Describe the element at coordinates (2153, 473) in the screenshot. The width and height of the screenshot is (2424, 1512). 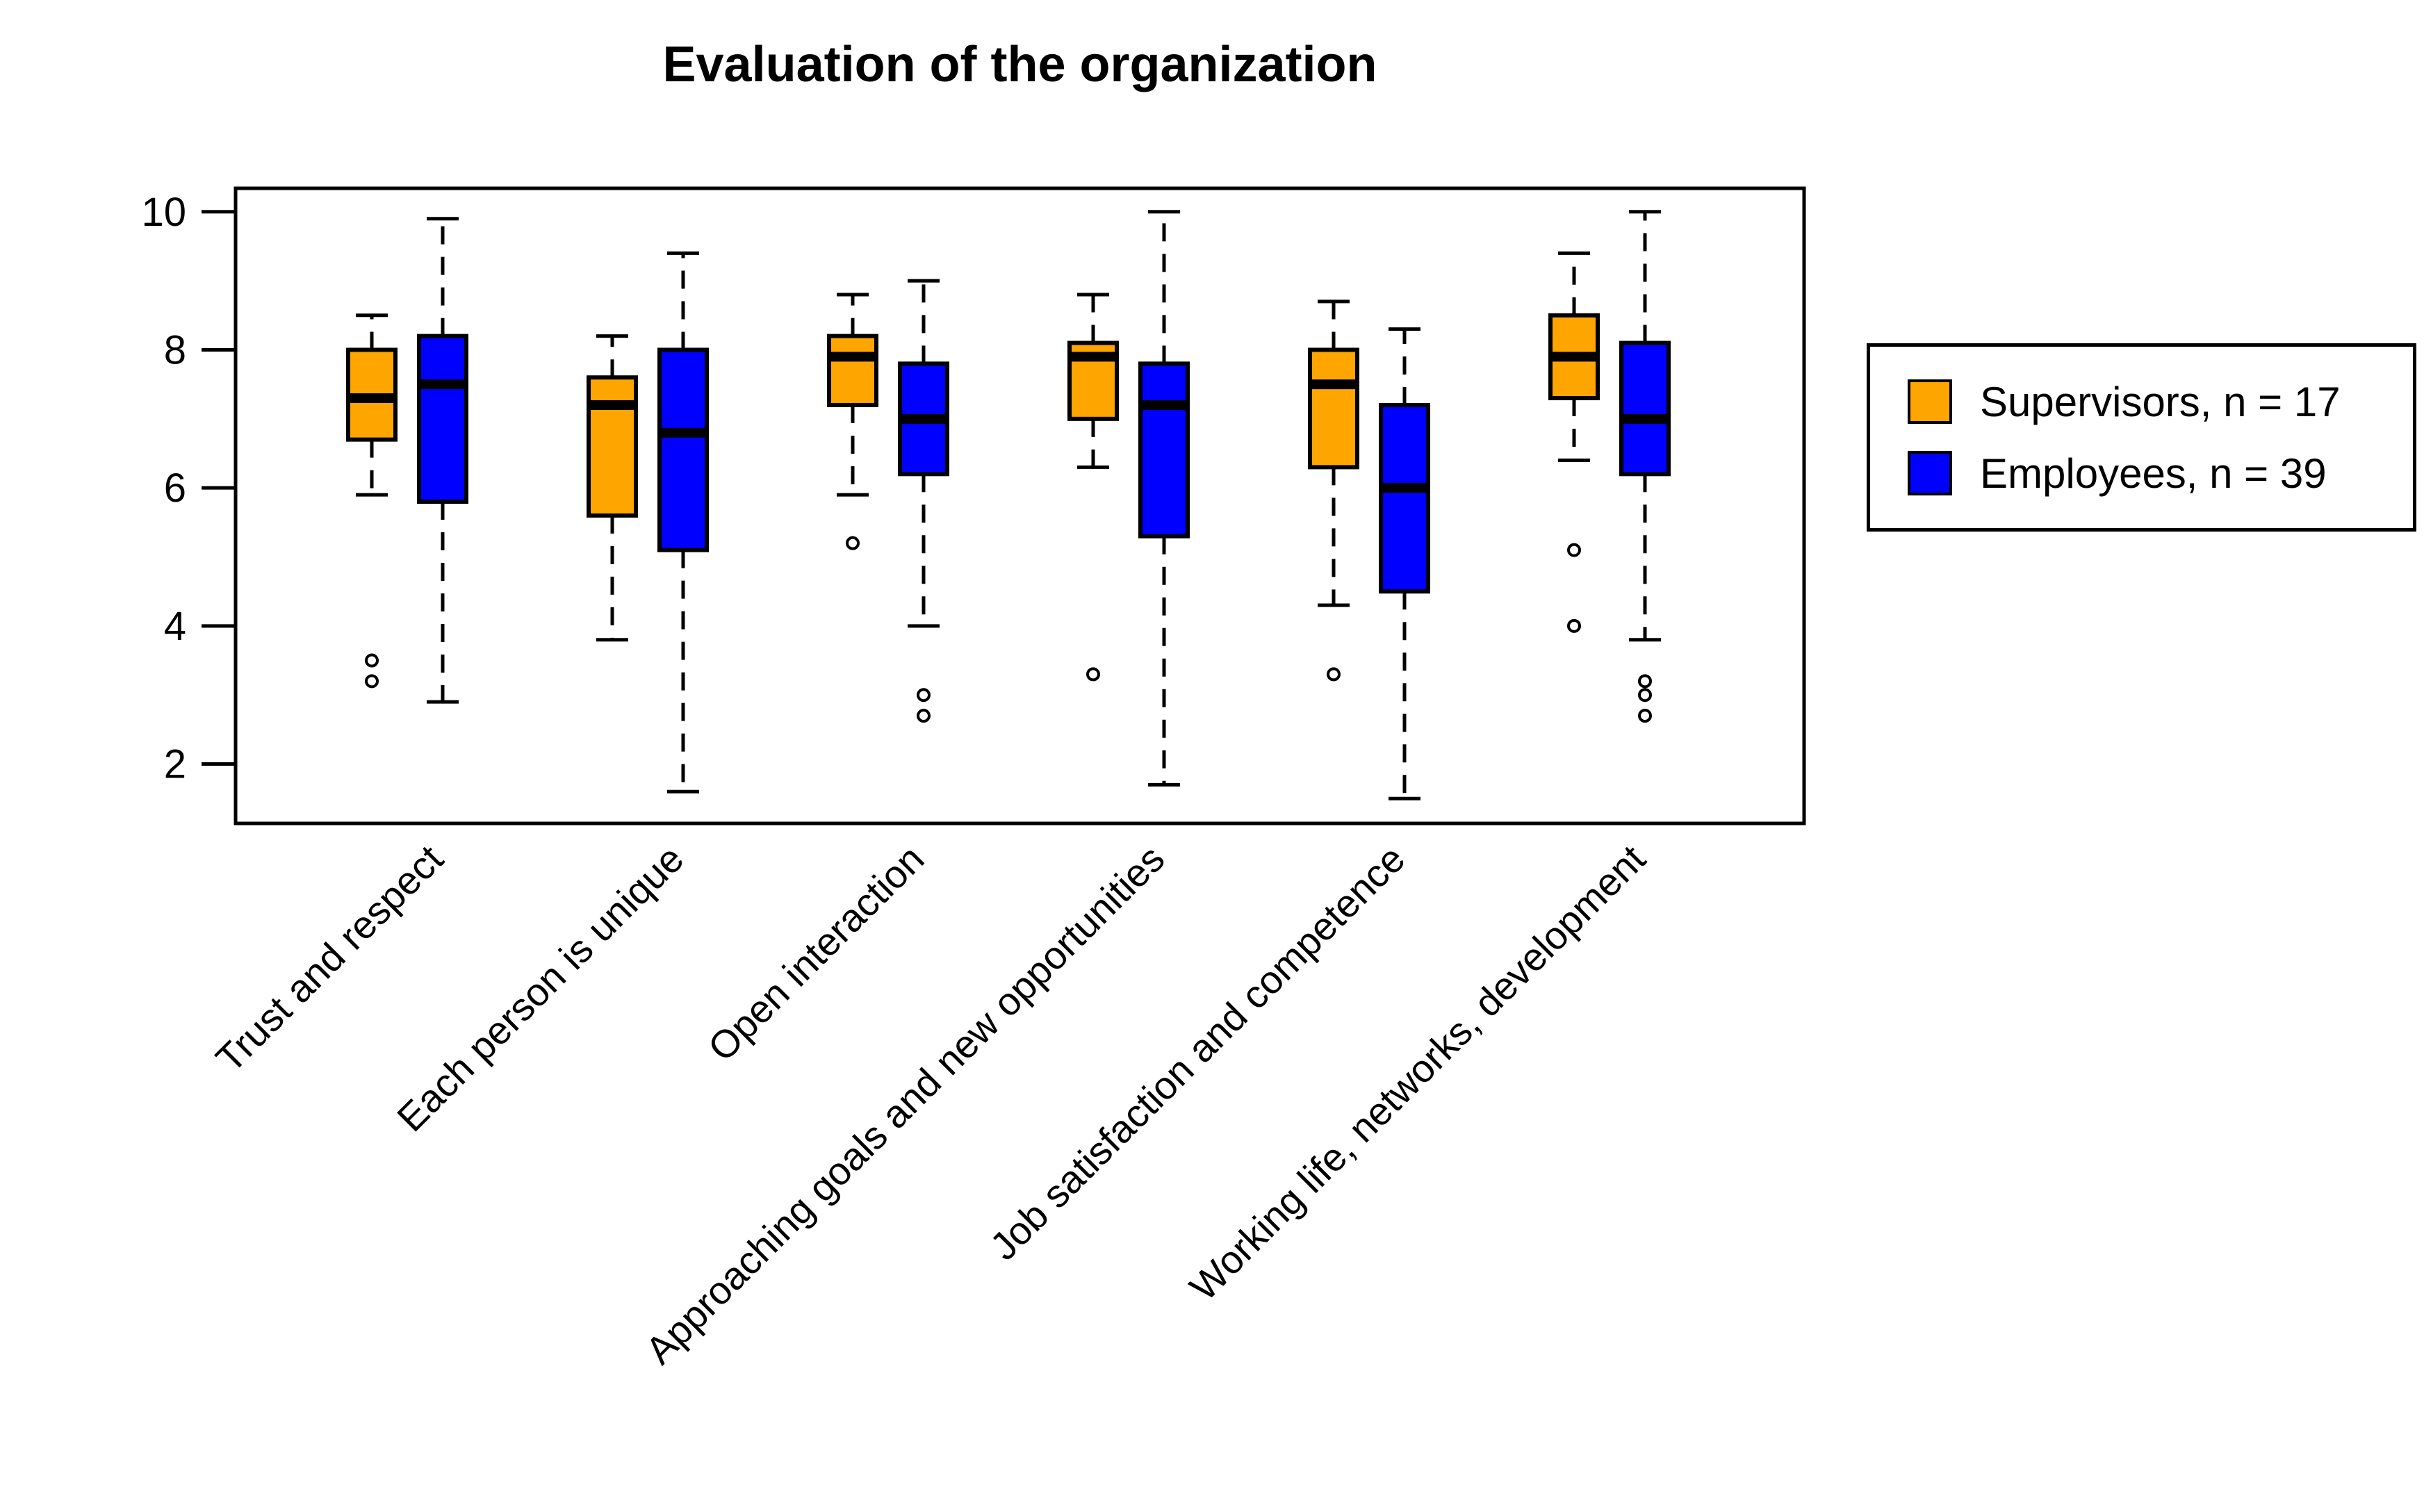
I see `legend-label-employees: Employees, n = 39` at that location.